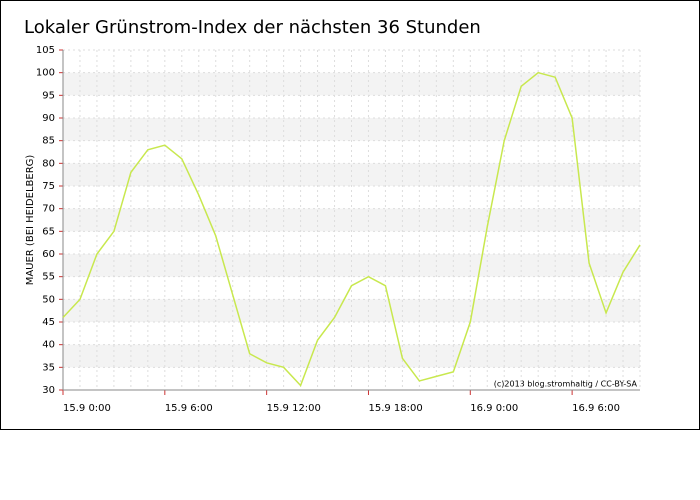 This screenshot has height=500, width=700. I want to click on x-tick-label: 15.9 12:00, so click(294, 408).